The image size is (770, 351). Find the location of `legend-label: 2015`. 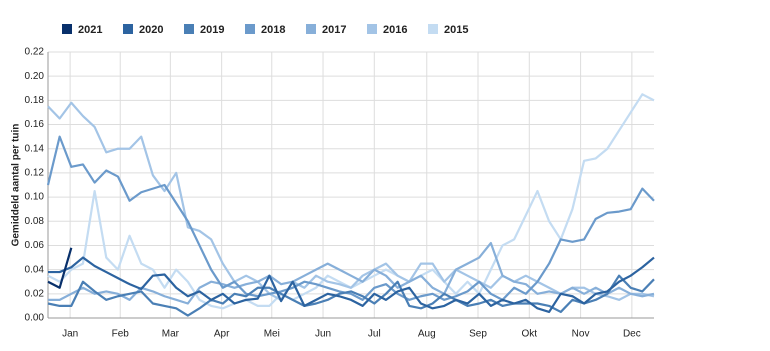

legend-label: 2015 is located at coordinates (456, 30).